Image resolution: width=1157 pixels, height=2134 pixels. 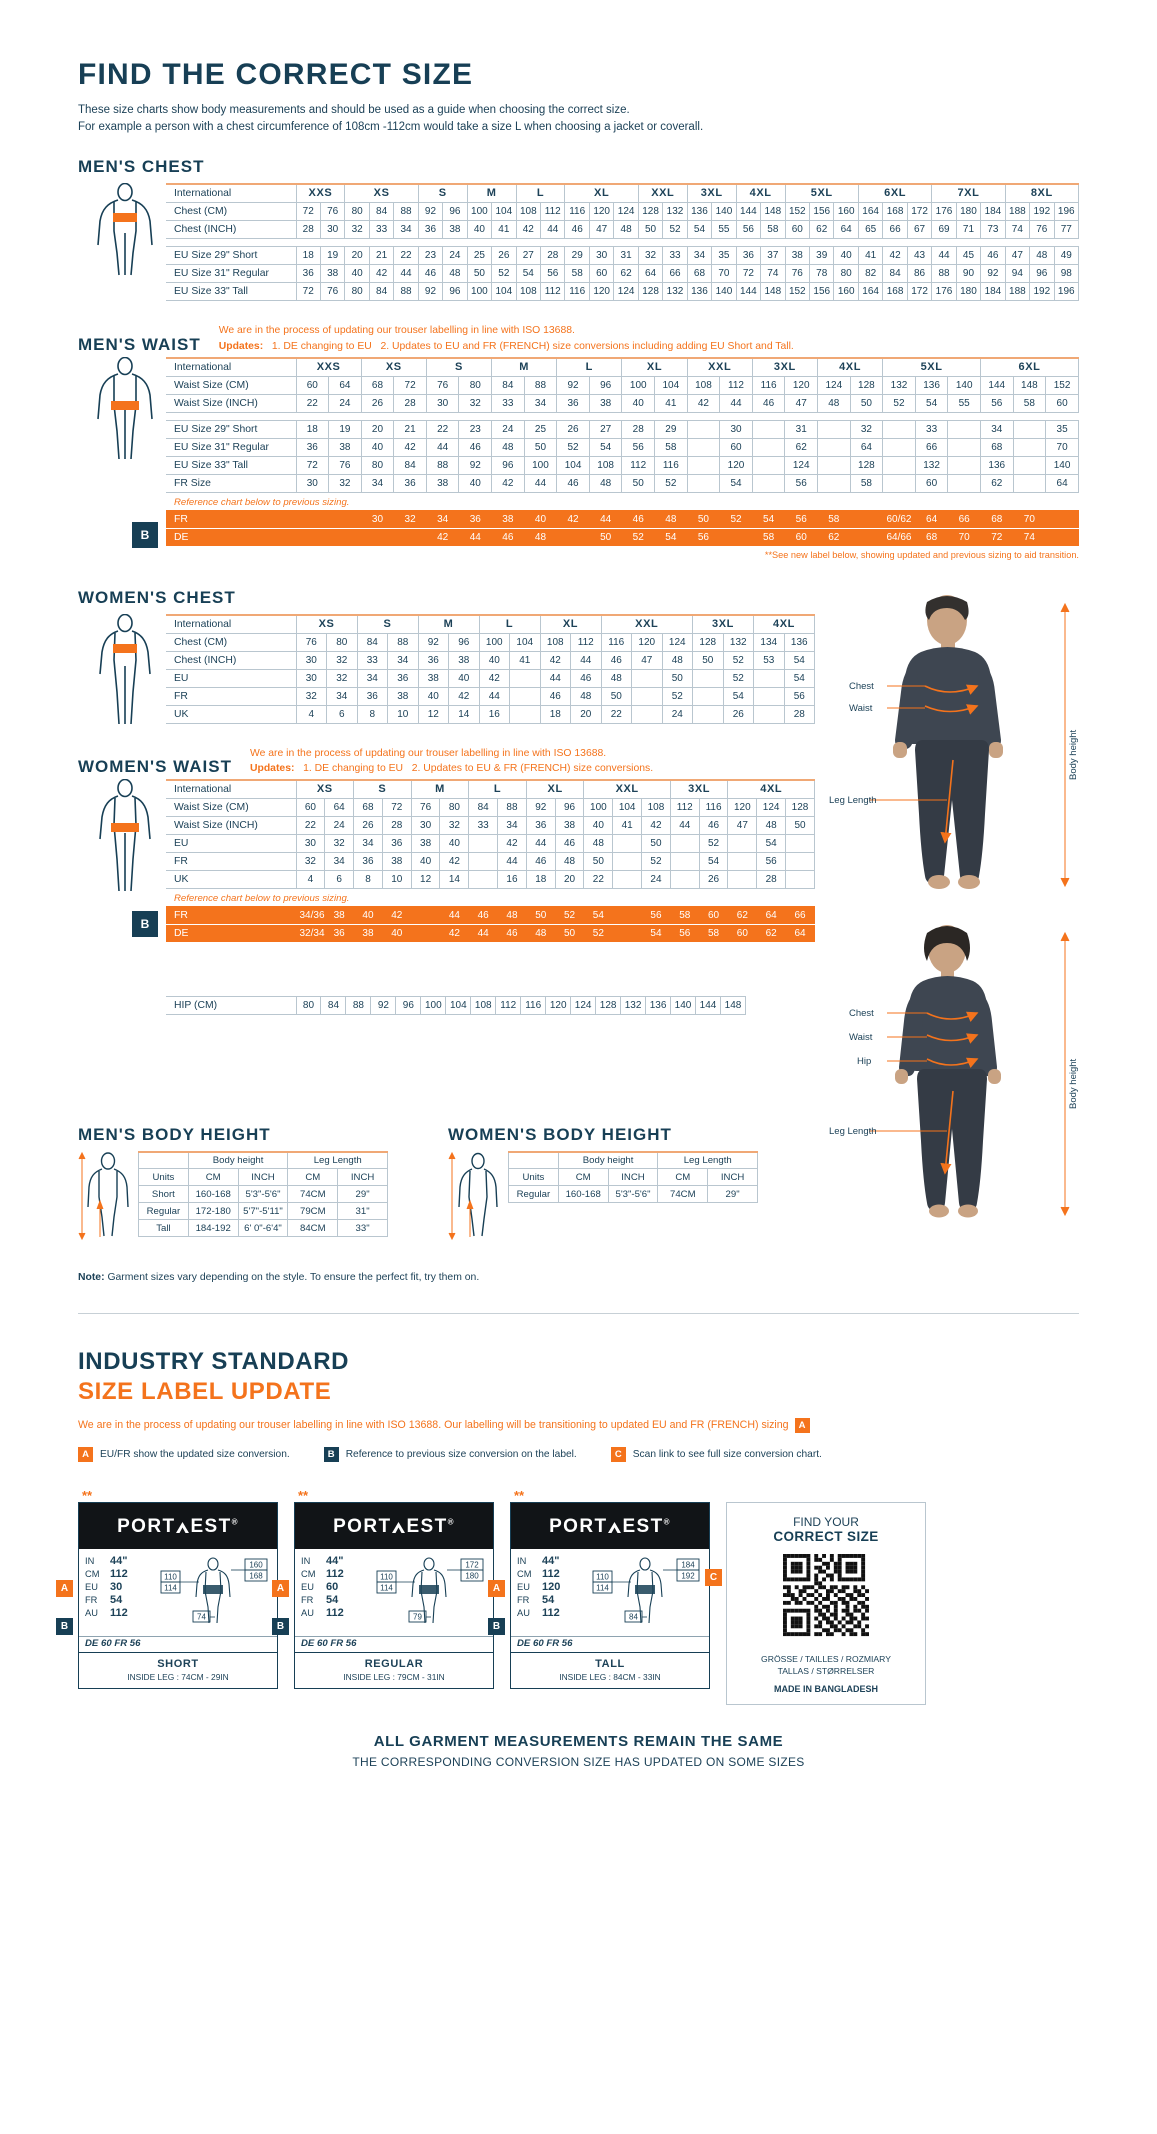 I want to click on cell-value: 120, so click(x=647, y=642).